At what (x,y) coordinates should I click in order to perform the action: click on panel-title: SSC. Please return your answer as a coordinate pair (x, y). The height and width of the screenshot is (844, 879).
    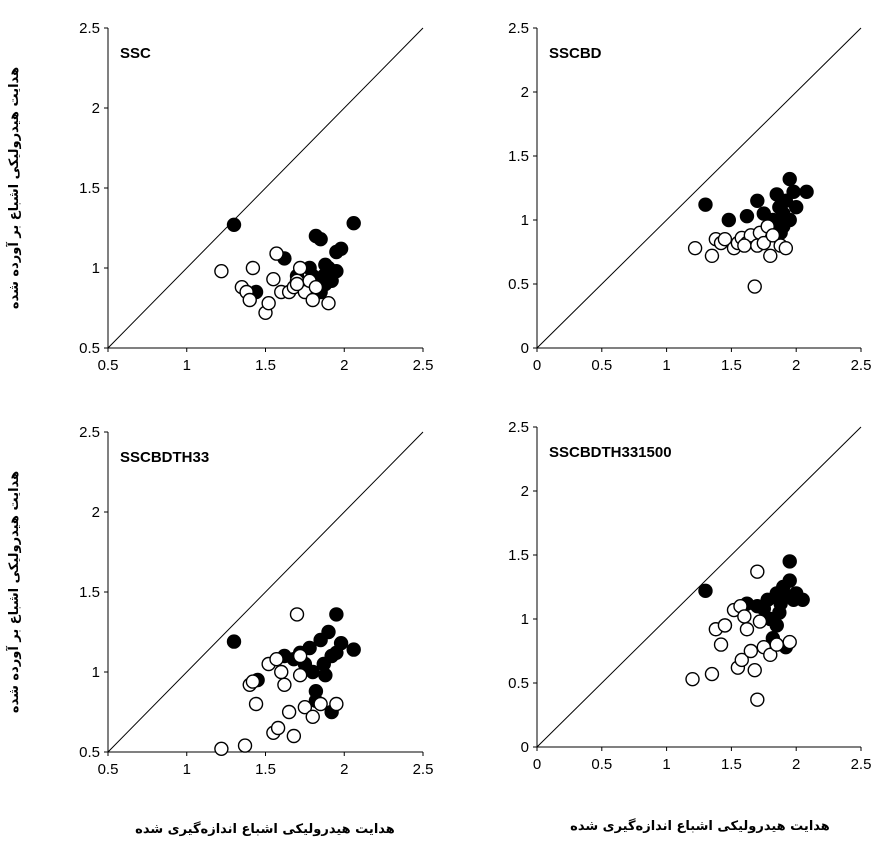
    Looking at the image, I should click on (135, 53).